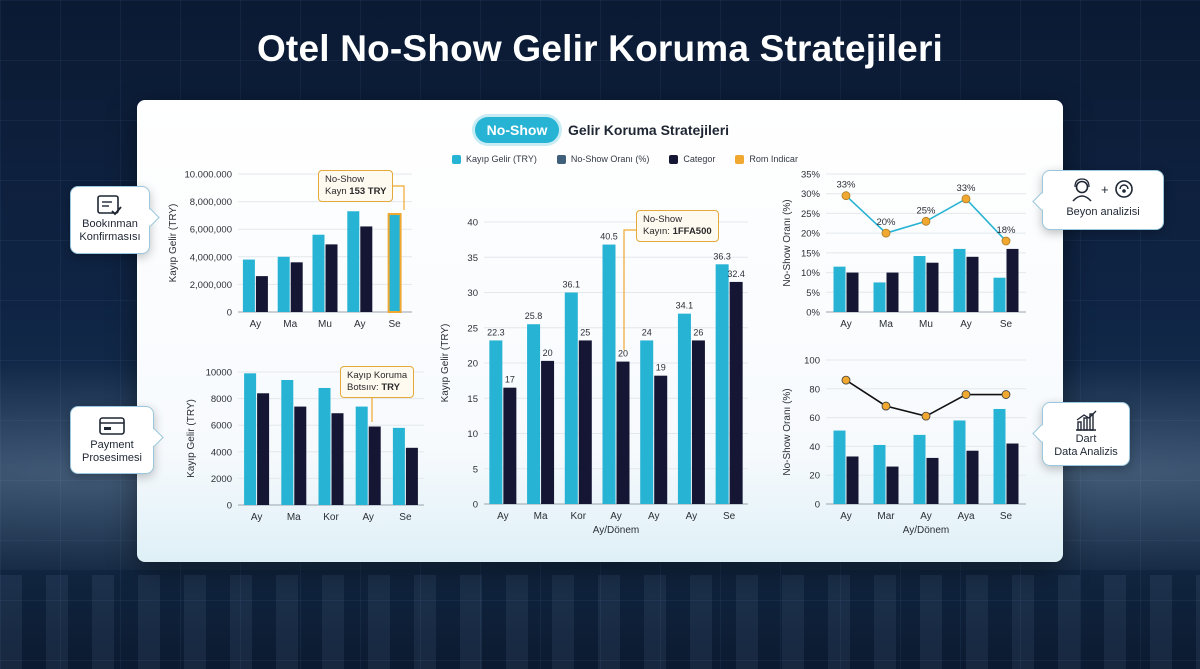  Describe the element at coordinates (394, 263) in the screenshot. I see `bar-highlighted` at that location.